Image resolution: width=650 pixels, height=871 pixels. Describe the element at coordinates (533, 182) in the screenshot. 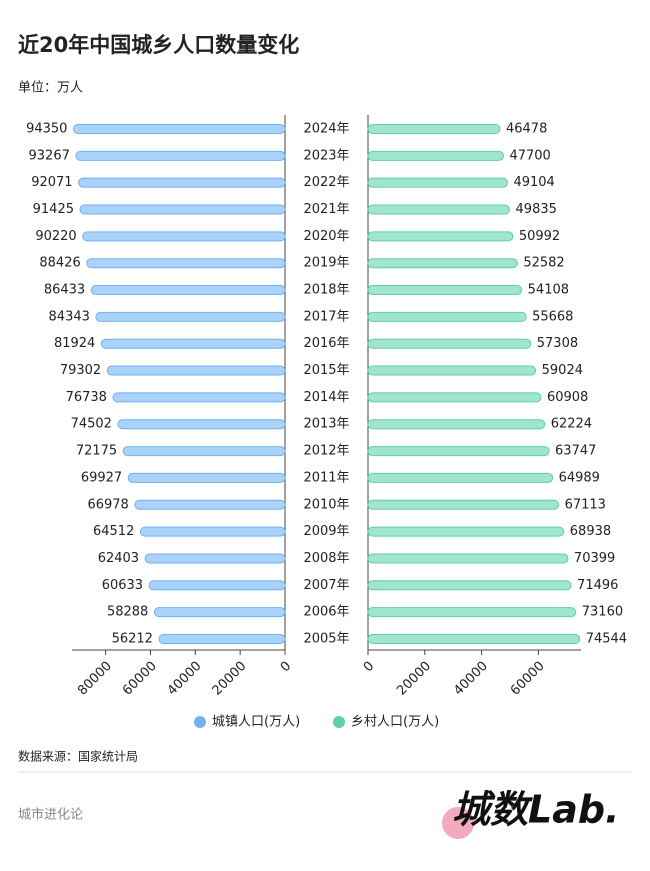

I see `value-label: 49104` at that location.